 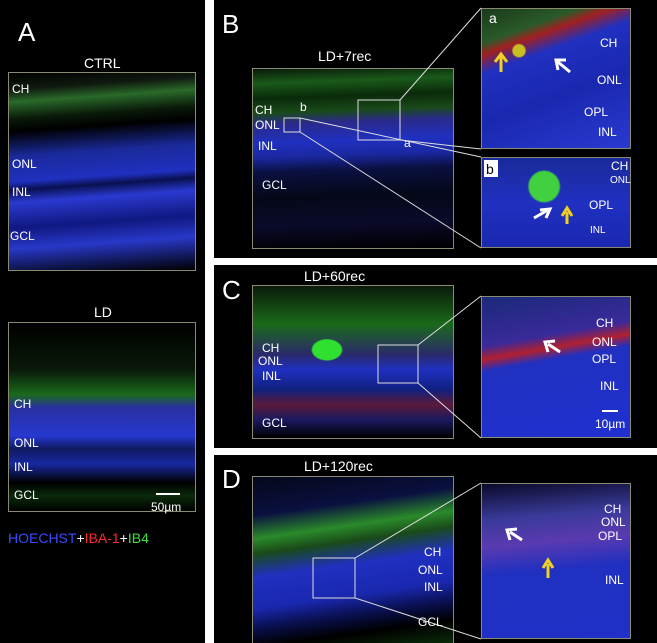 What do you see at coordinates (407, 143) in the screenshot?
I see `box-label: a` at bounding box center [407, 143].